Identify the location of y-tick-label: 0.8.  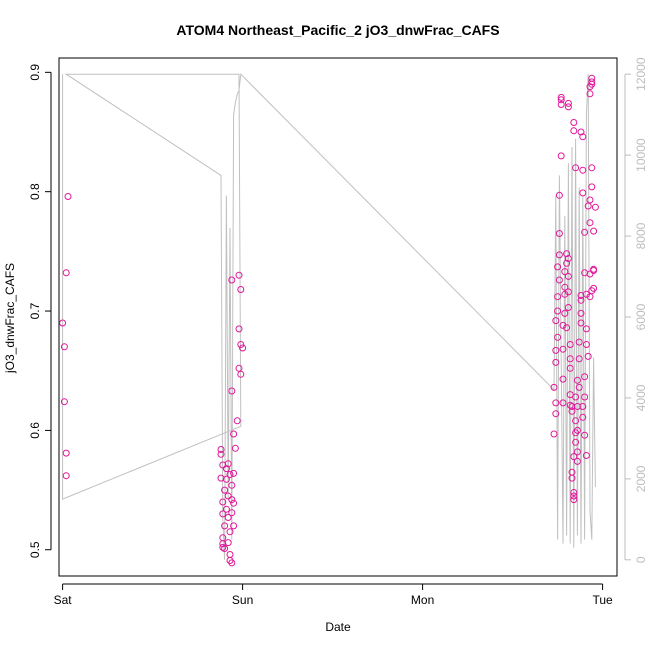
(35, 191).